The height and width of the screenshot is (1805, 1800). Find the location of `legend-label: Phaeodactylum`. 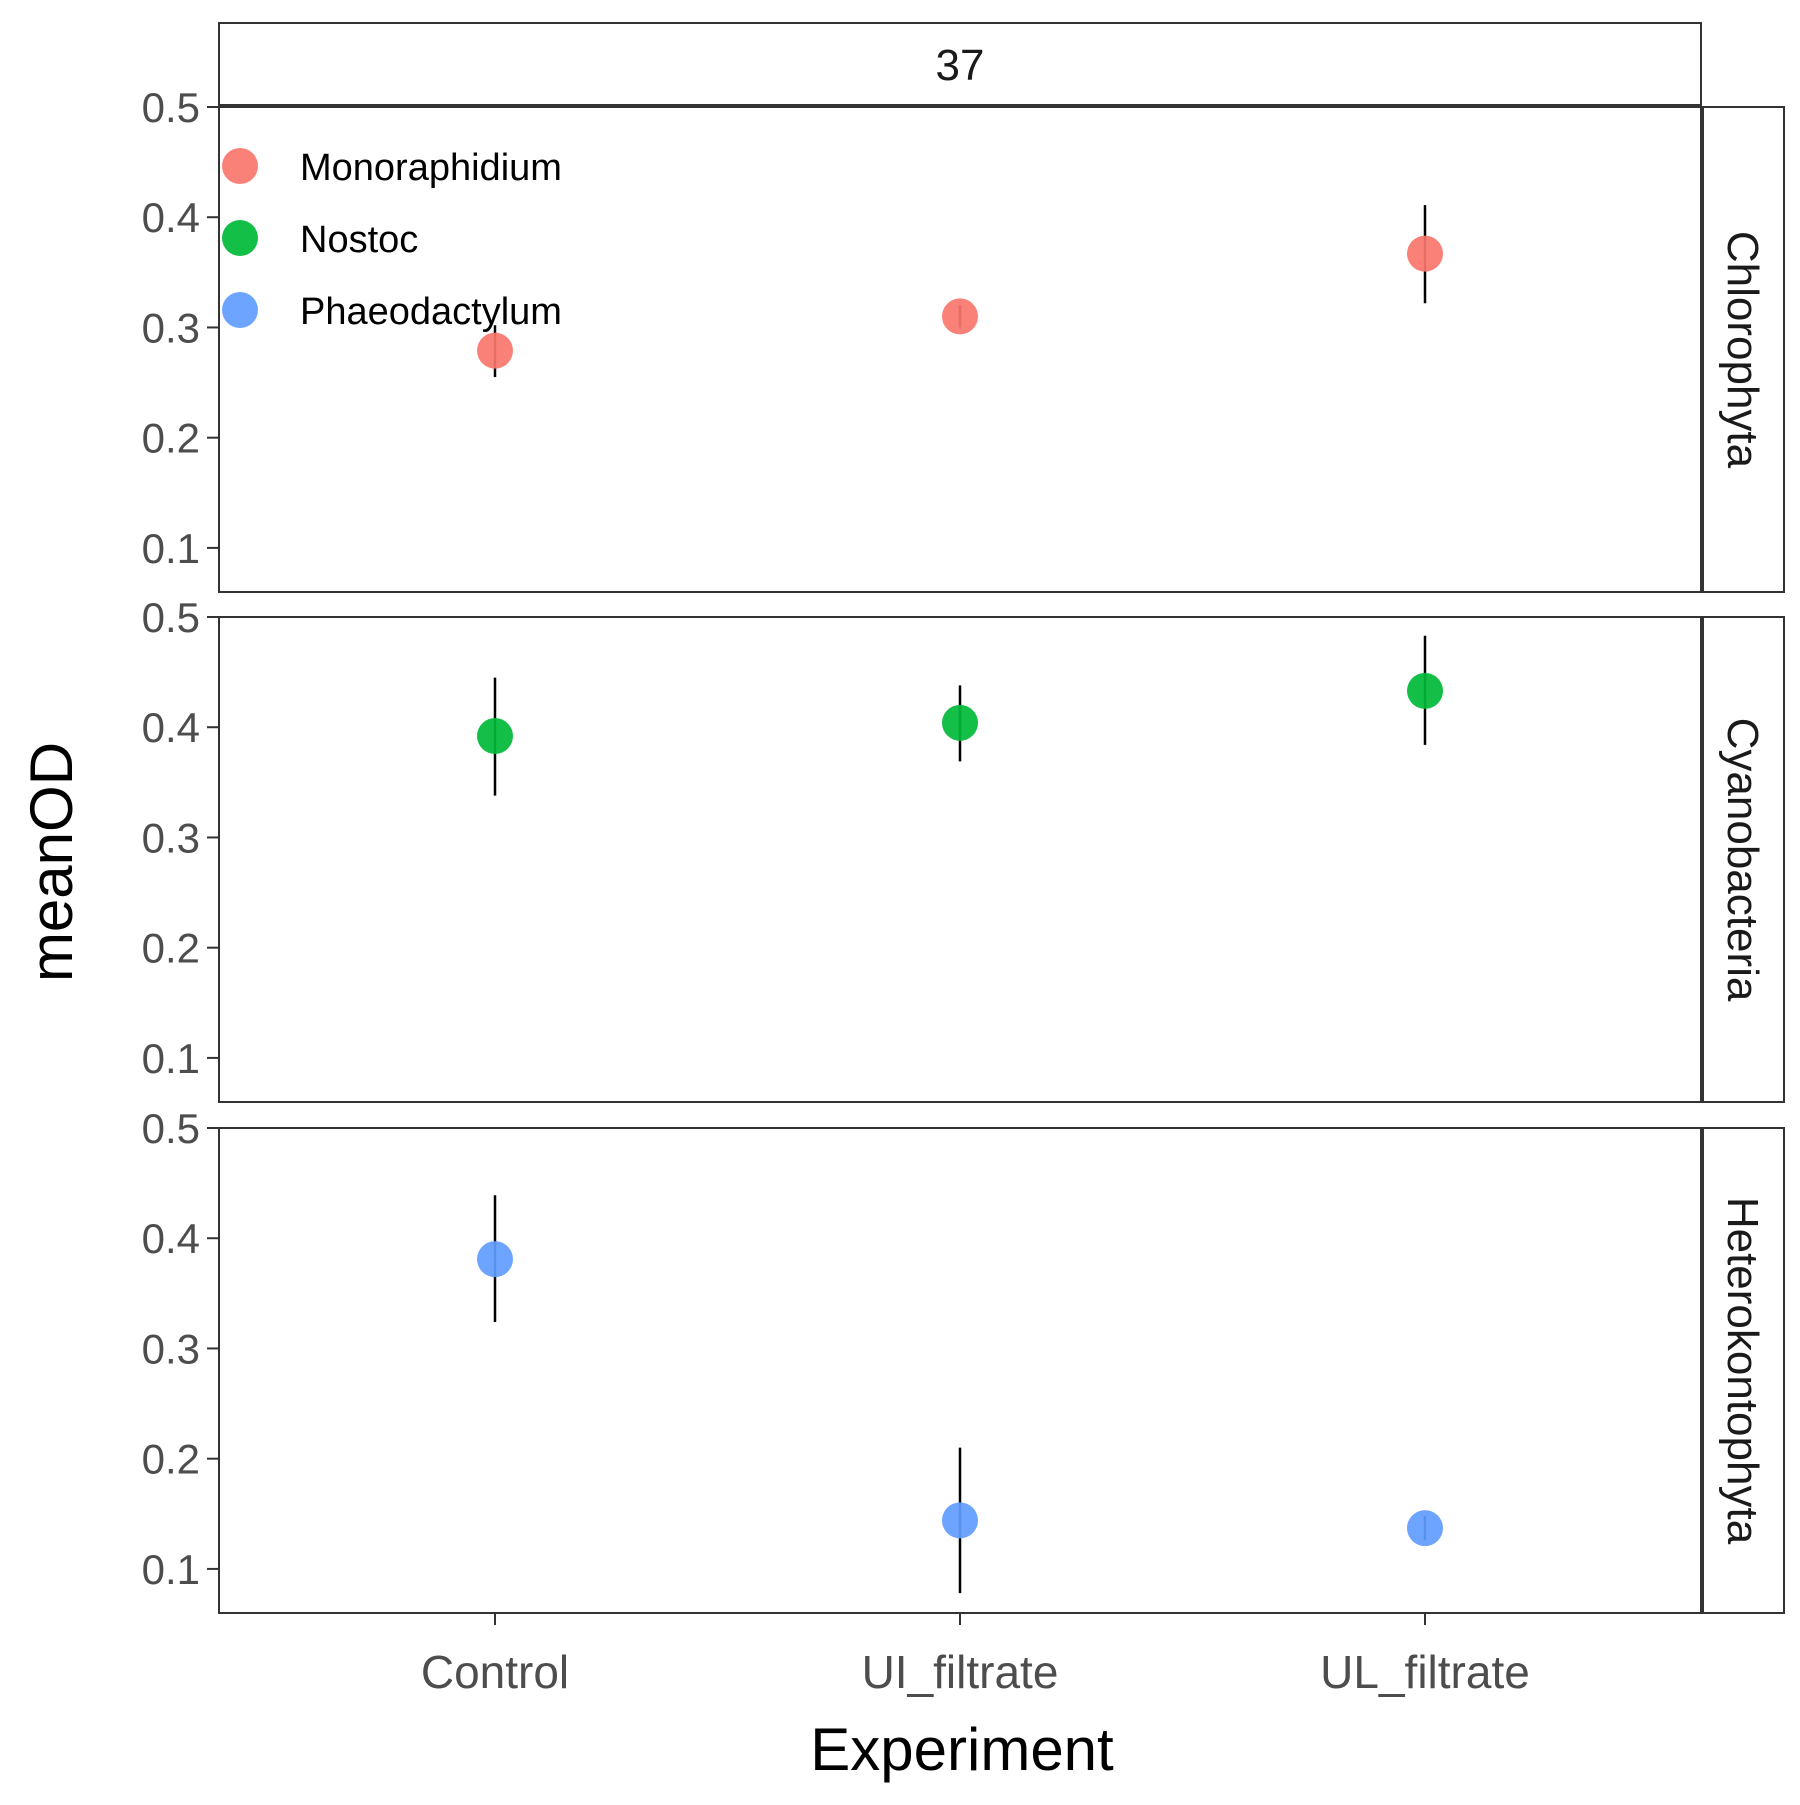

legend-label: Phaeodactylum is located at coordinates (431, 312).